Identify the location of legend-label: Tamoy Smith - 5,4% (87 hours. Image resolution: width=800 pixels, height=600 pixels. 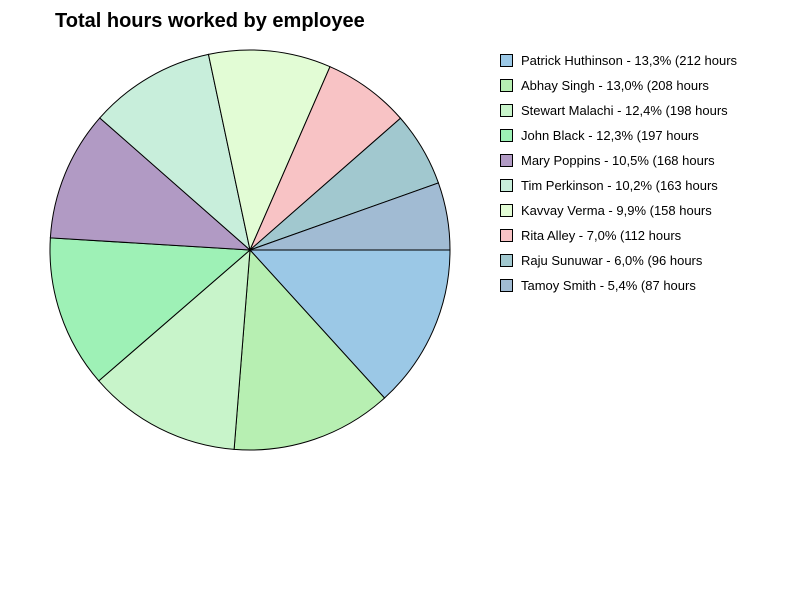
(608, 285).